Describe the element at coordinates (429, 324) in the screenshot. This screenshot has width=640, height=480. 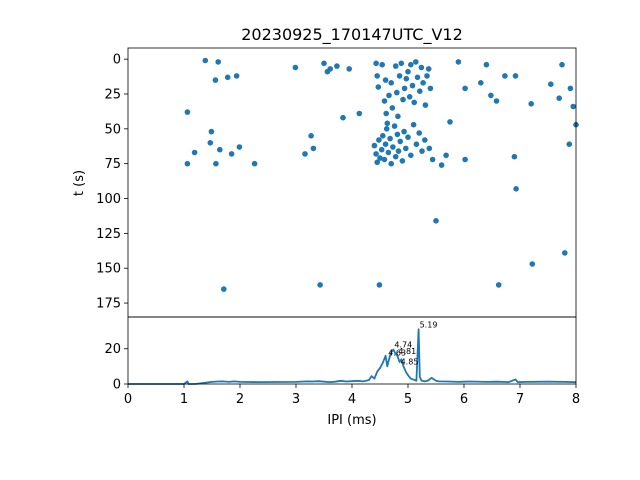
I see `peak-label: 5.19` at that location.